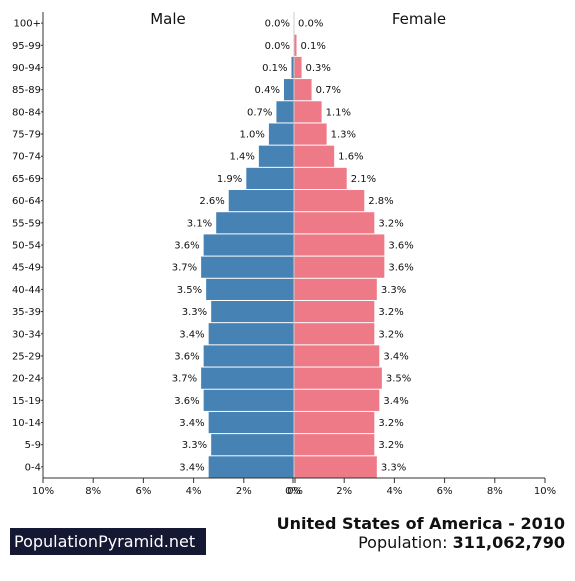 This screenshot has width=575, height=581. What do you see at coordinates (403, 542) in the screenshot?
I see `population-label: Population:` at bounding box center [403, 542].